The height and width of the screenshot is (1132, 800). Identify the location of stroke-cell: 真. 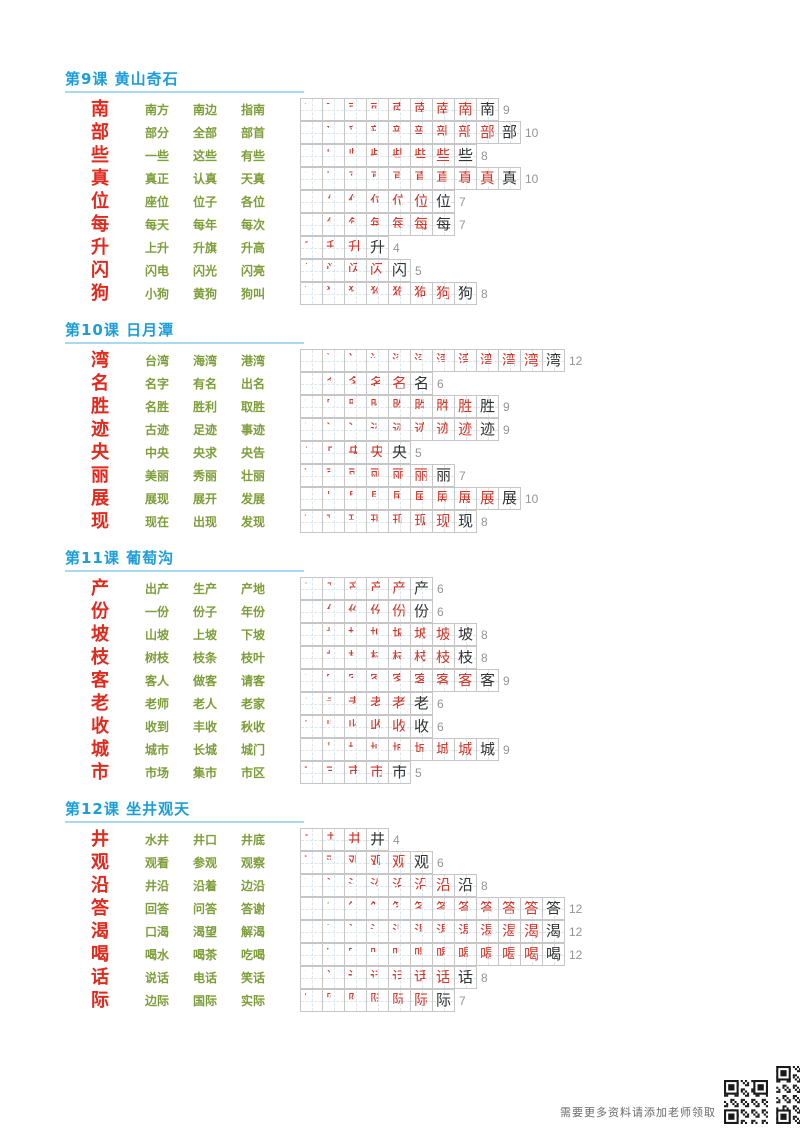
(355, 178).